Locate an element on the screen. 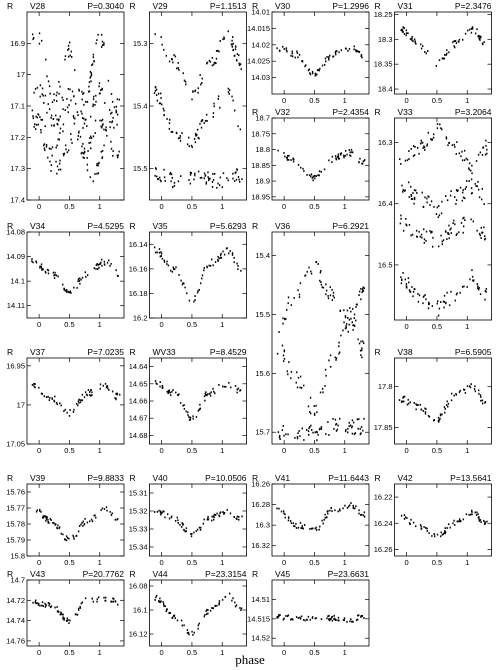 The width and height of the screenshot is (498, 670). y-tick-label: 16.1 is located at coordinates (140, 610).